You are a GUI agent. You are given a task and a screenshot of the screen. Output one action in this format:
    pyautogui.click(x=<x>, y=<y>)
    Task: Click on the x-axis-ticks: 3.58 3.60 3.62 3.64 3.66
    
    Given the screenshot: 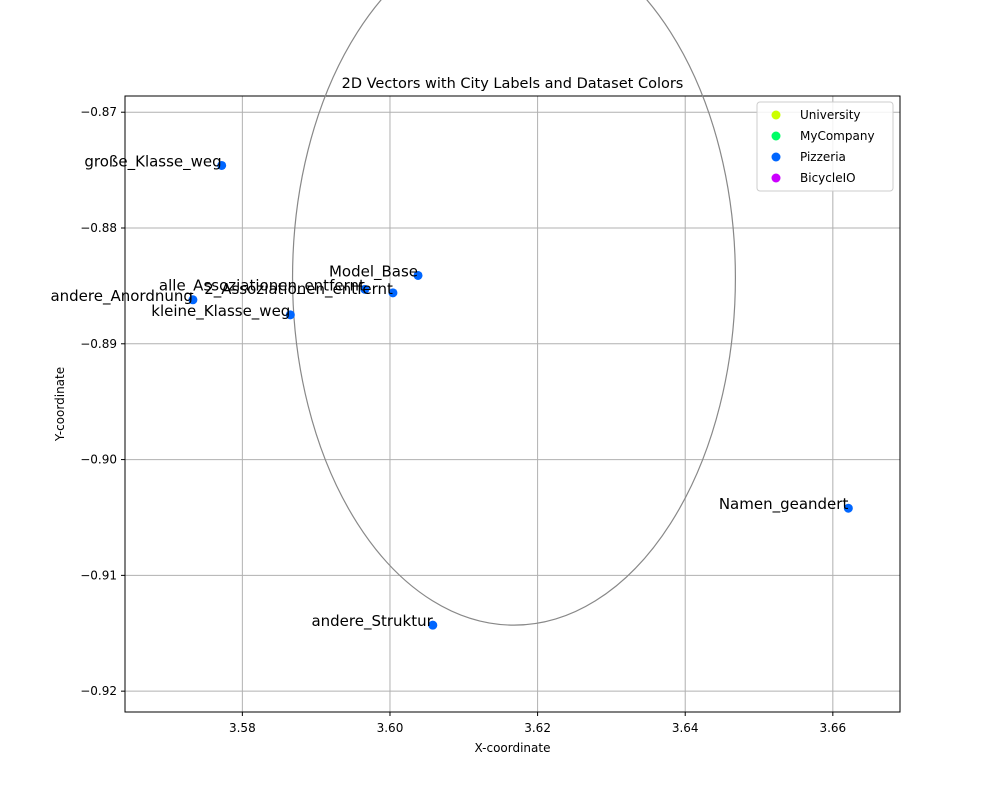 What is the action you would take?
    pyautogui.click(x=537, y=723)
    